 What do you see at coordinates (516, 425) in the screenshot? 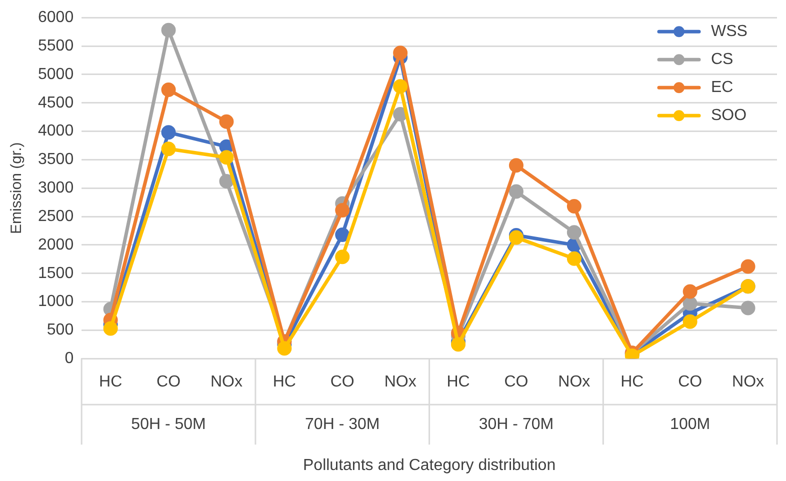
I see `text: 30H - 70M` at bounding box center [516, 425].